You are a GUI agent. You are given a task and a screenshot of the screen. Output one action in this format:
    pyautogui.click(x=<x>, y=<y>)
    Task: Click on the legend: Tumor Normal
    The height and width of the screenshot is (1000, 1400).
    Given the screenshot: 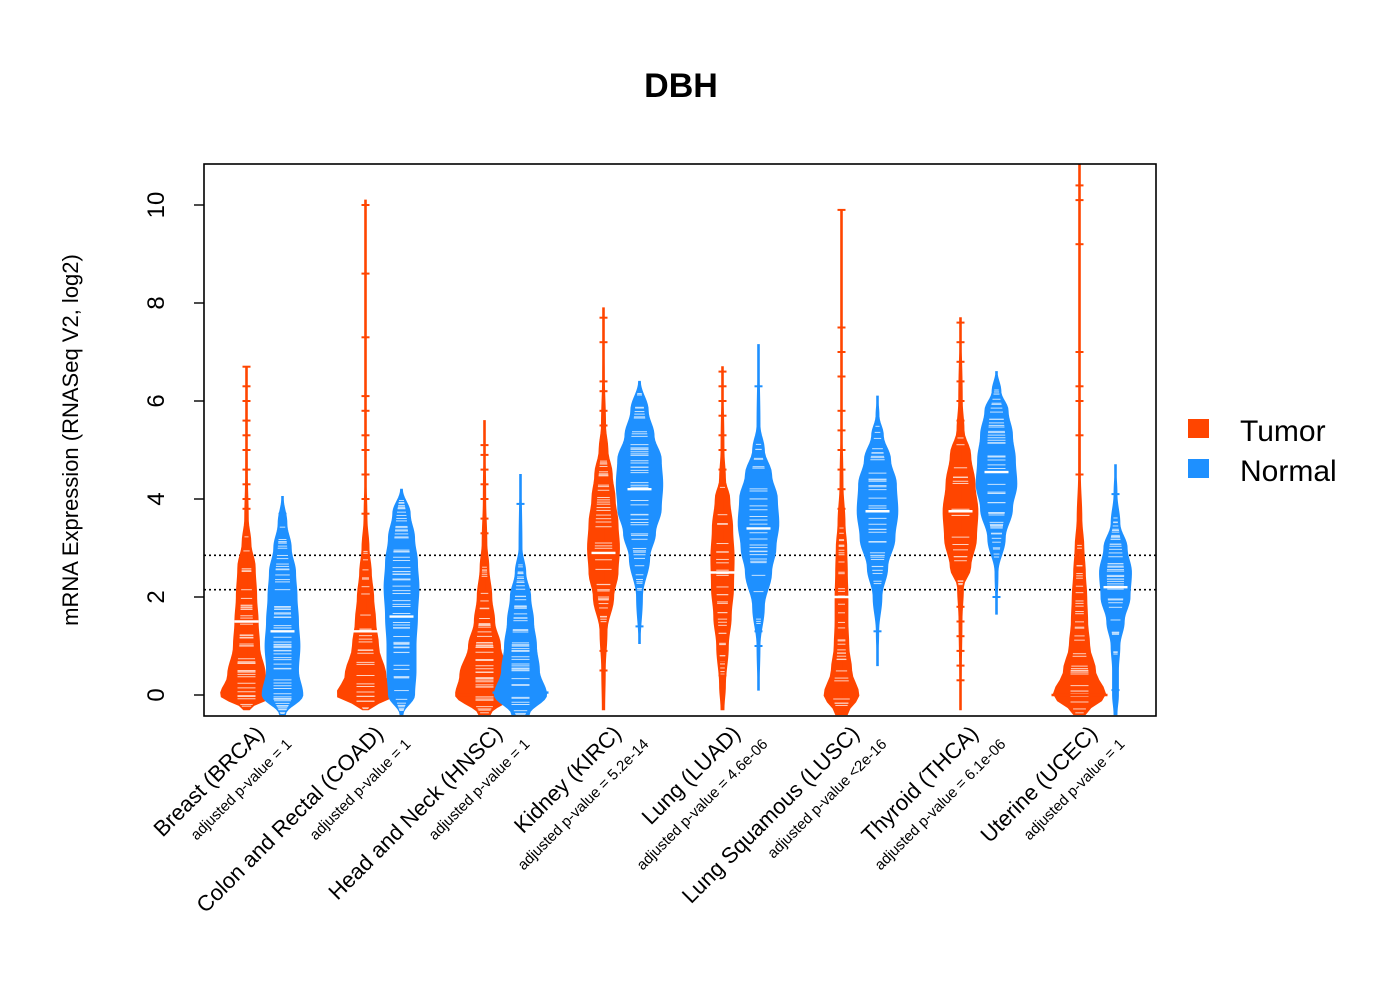 What is the action you would take?
    pyautogui.click(x=1262, y=451)
    